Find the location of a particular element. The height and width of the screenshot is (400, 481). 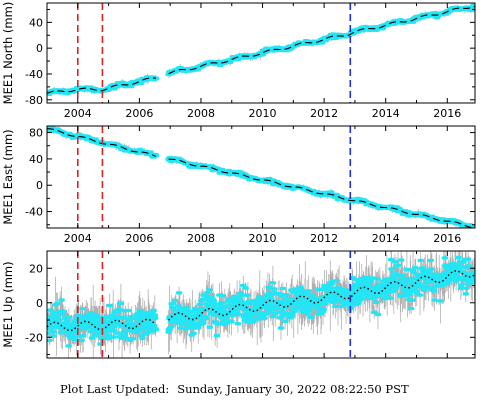

y-axis-label: MEE1 East (mm) is located at coordinates (8, 176).